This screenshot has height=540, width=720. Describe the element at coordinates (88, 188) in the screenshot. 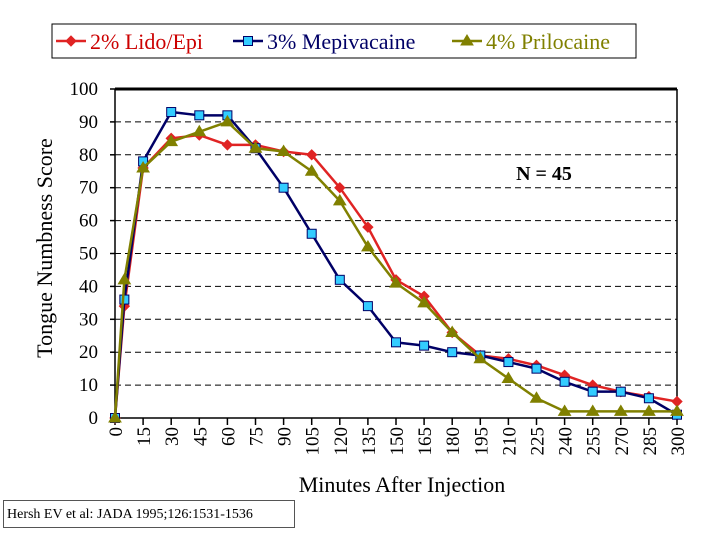

I see `y-tick-label: 70` at that location.